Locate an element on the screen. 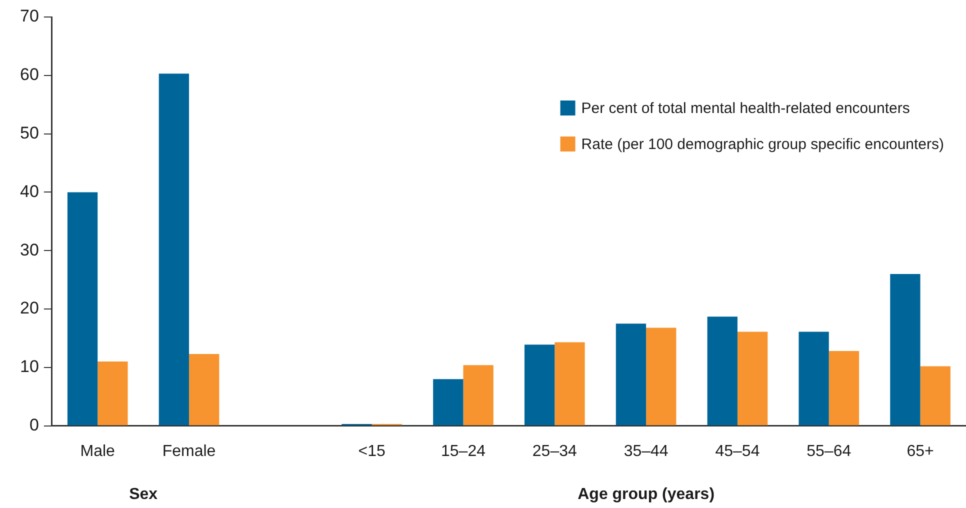 This screenshot has width=966, height=508. legend-label: Per cent of total mental health-related encounters is located at coordinates (745, 109).